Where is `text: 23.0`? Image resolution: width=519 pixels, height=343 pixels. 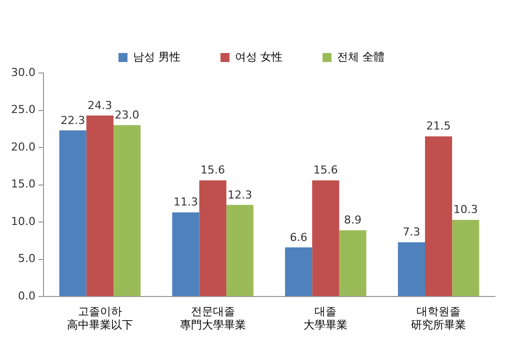 text: 23.0 is located at coordinates (127, 115).